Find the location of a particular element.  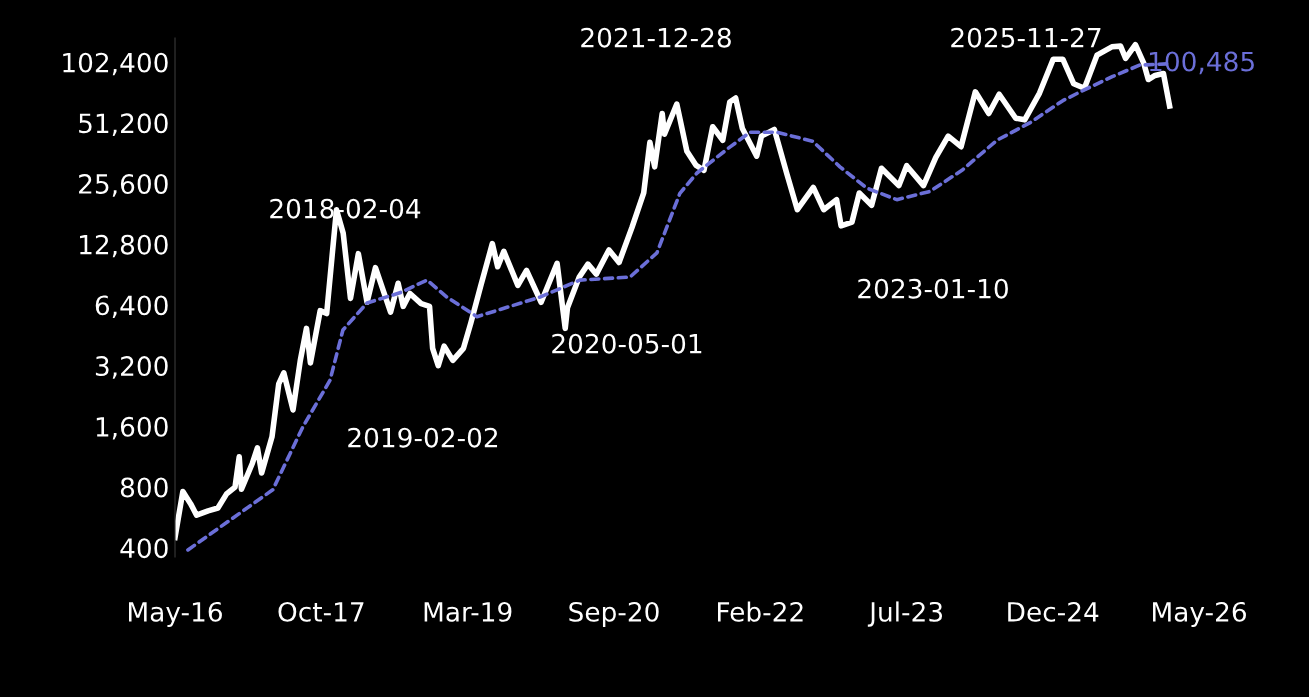

annotation: 100,485 is located at coordinates (1201, 63).